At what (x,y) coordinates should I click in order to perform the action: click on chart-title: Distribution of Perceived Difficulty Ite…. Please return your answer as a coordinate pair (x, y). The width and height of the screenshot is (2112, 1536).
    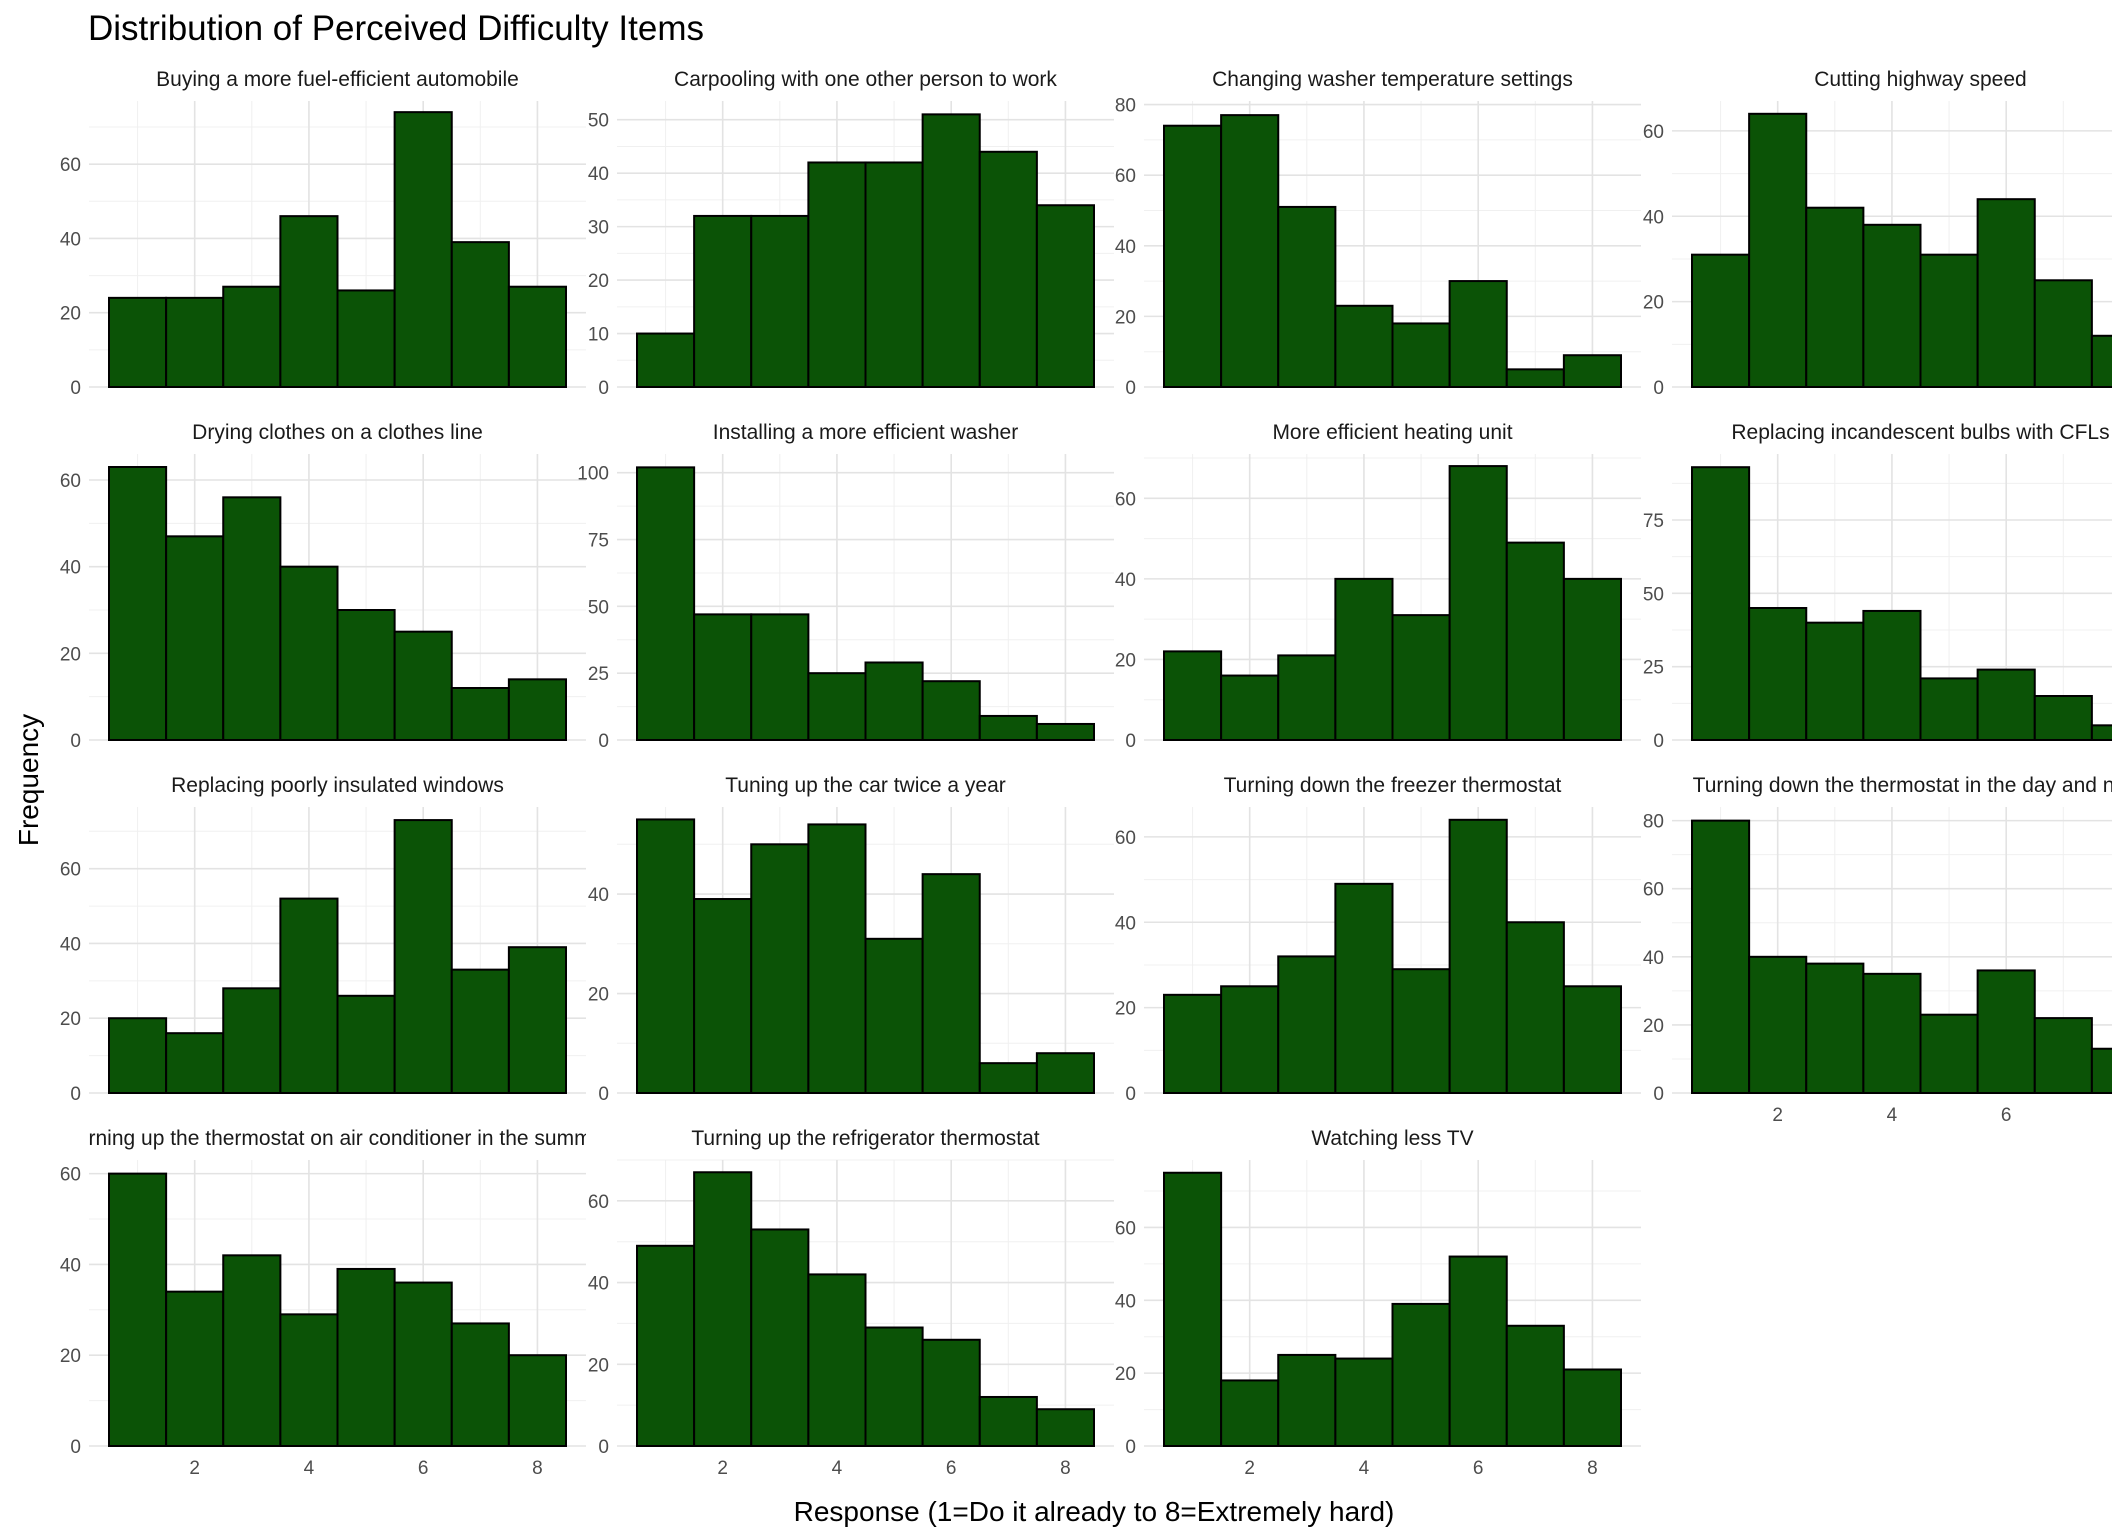
    Looking at the image, I should click on (396, 28).